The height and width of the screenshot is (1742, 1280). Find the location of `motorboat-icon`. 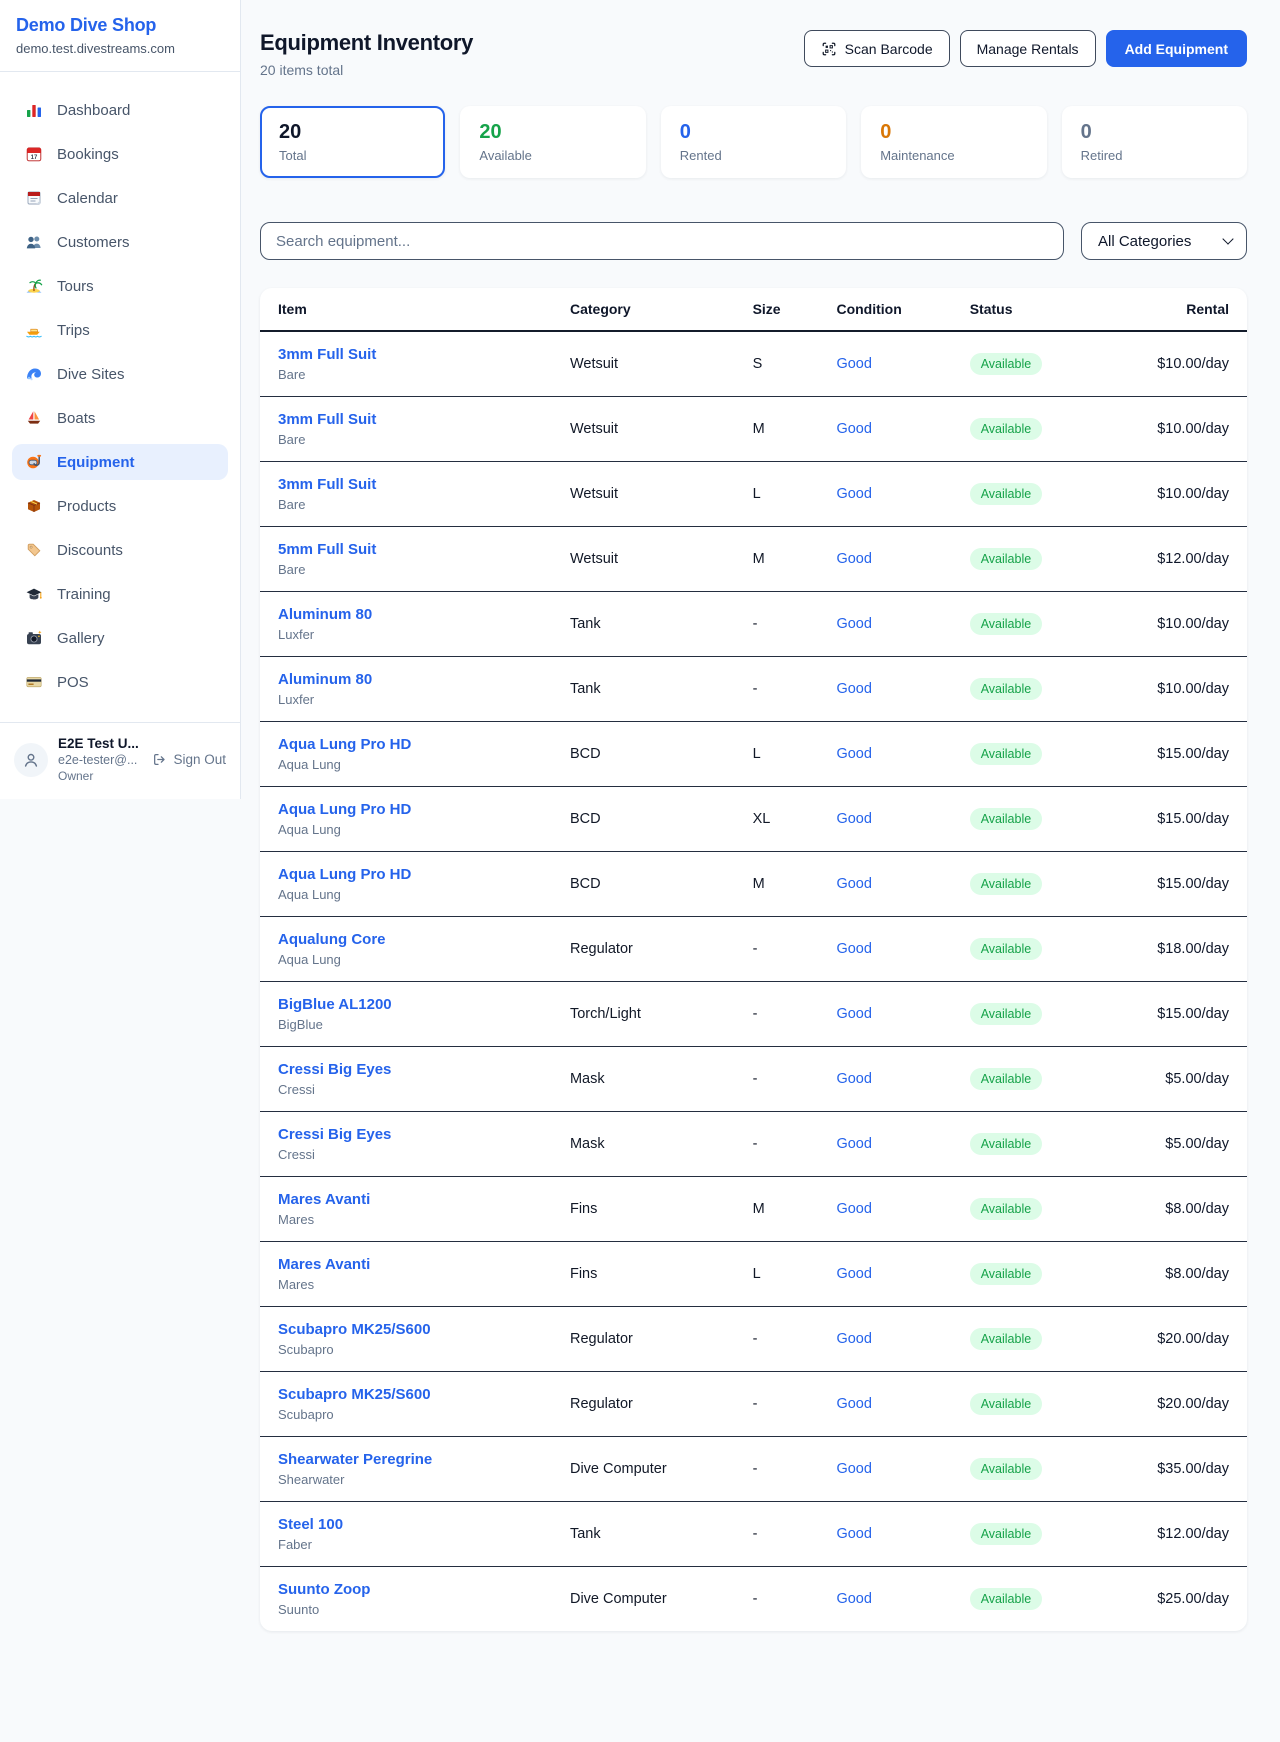

motorboat-icon is located at coordinates (34, 330).